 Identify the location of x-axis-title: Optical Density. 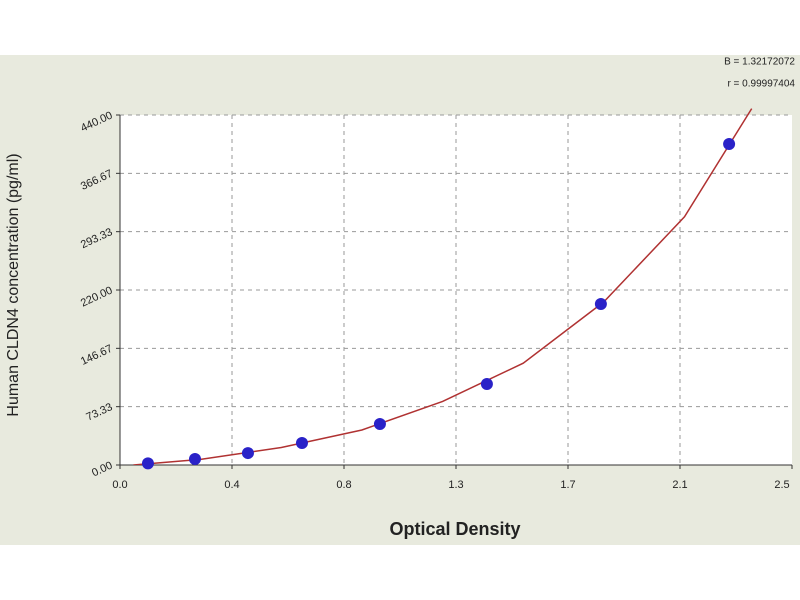
(454, 529).